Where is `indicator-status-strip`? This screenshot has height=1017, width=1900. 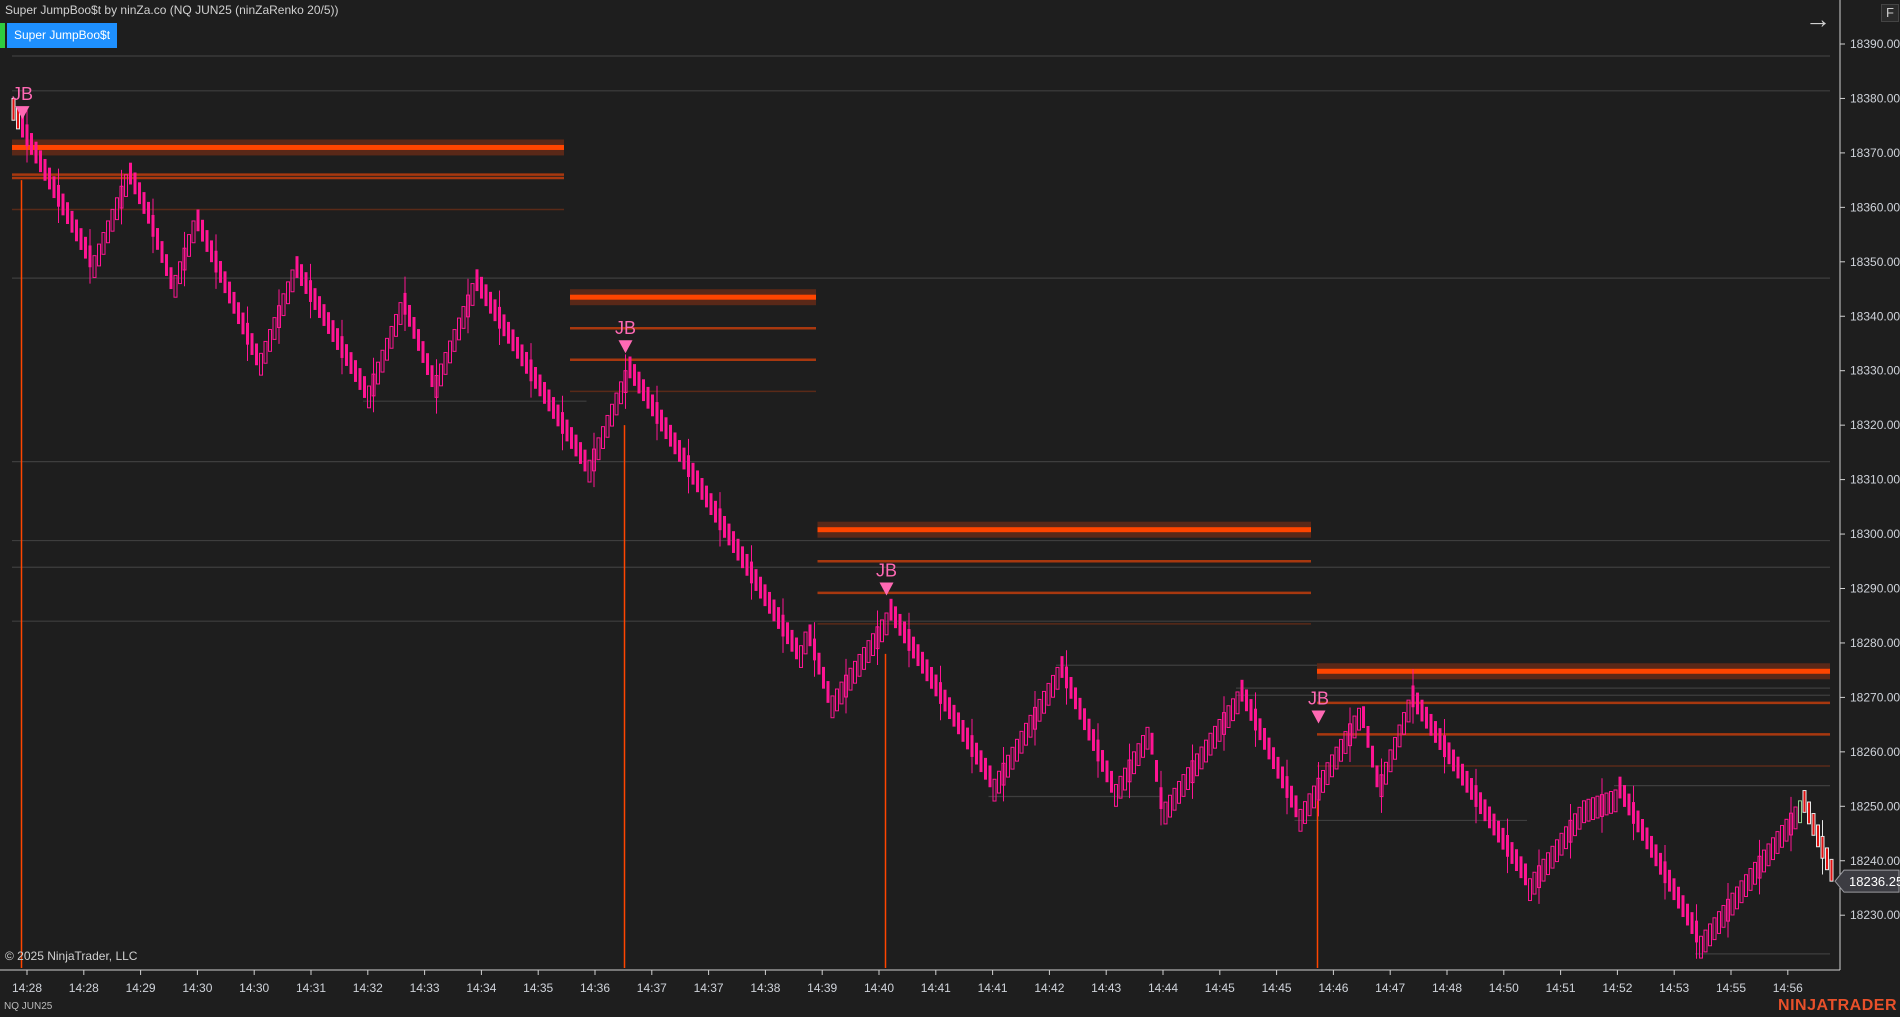 indicator-status-strip is located at coordinates (2, 35).